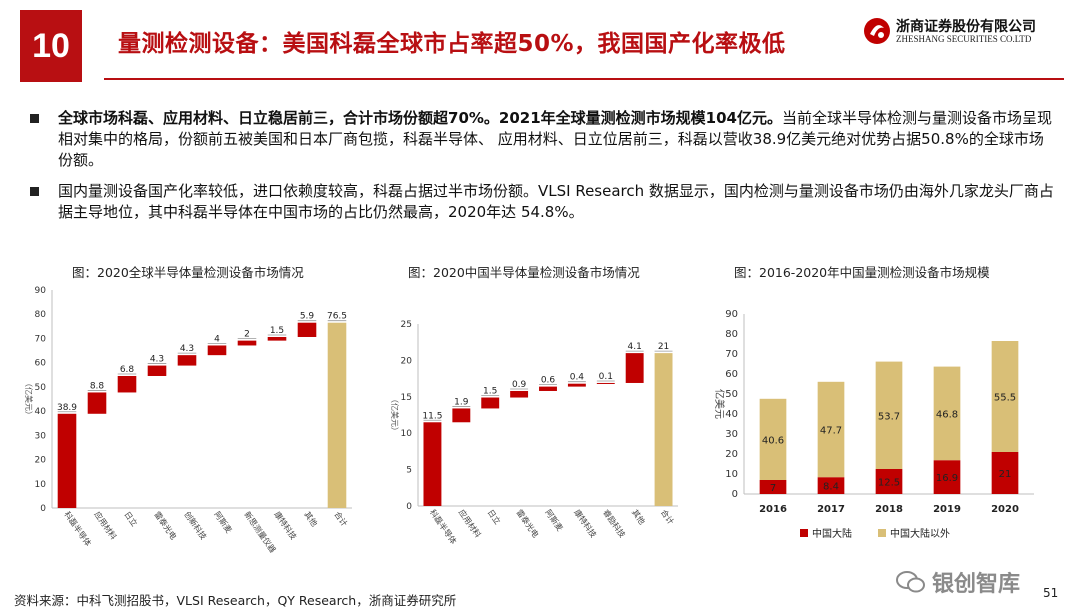  I want to click on legend-label: 中国大陆, so click(832, 533).